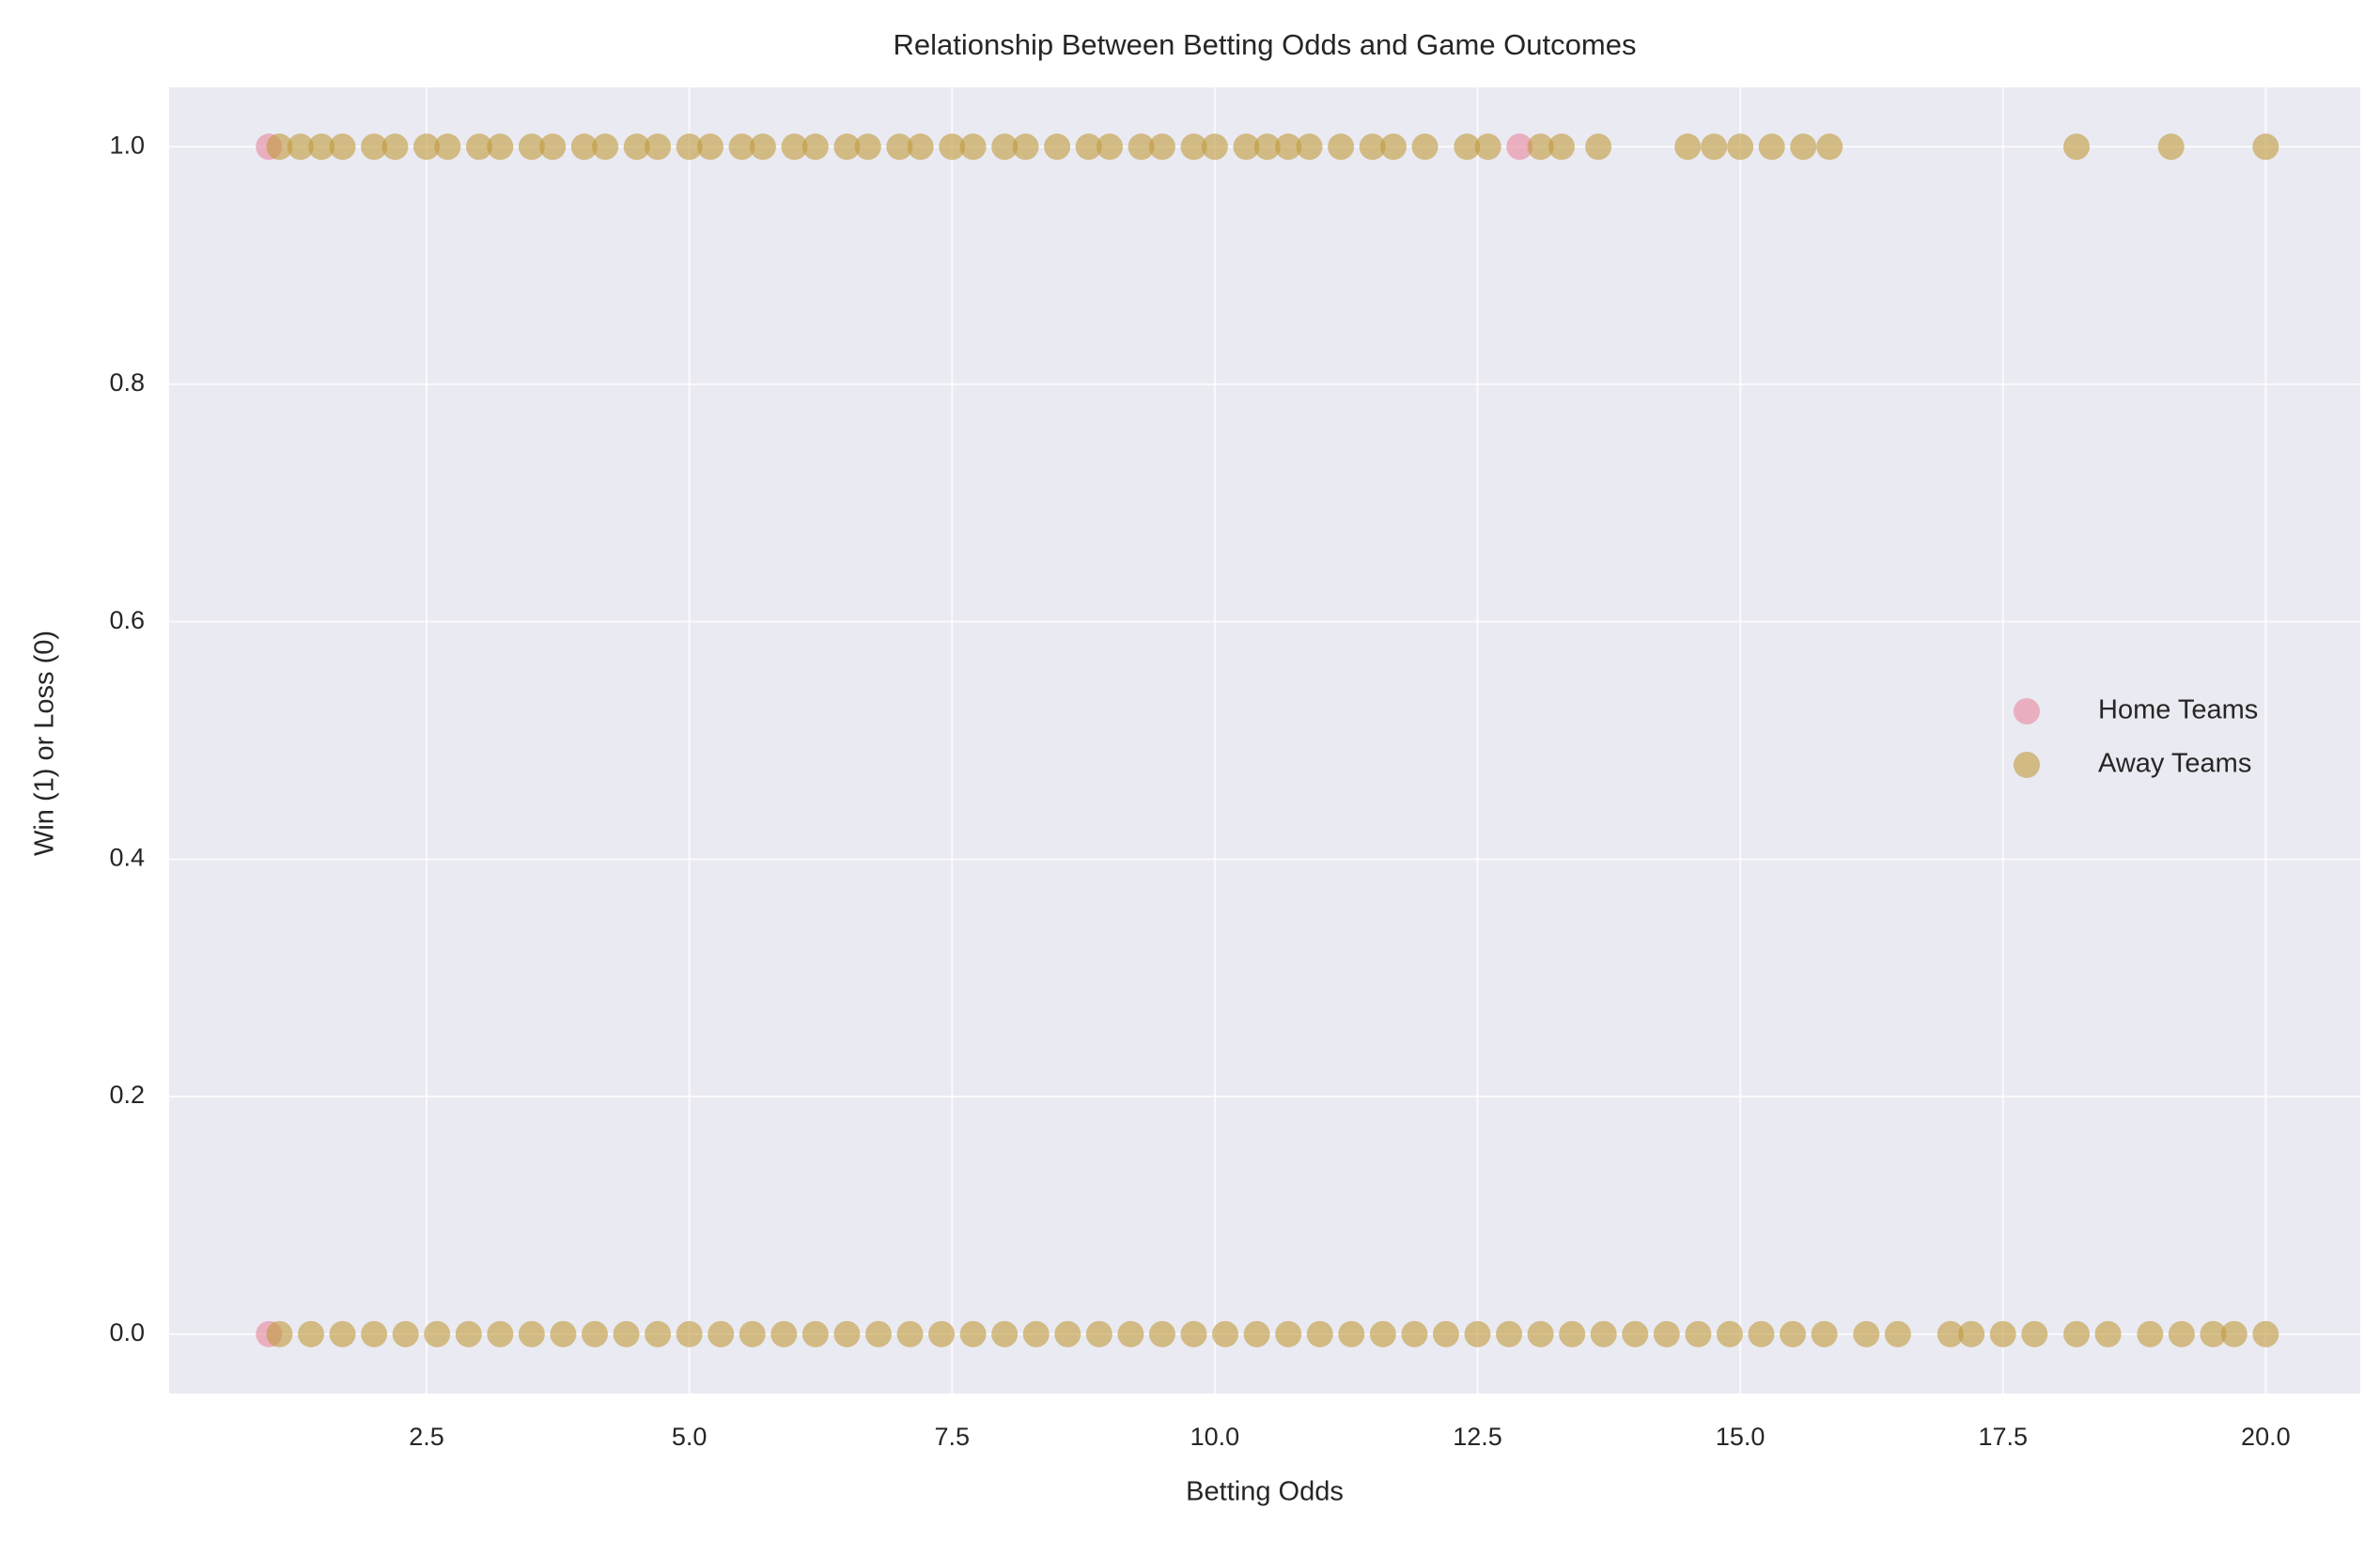 The height and width of the screenshot is (1541, 2380). What do you see at coordinates (426, 1437) in the screenshot?
I see `x-tick-label: 2.5` at bounding box center [426, 1437].